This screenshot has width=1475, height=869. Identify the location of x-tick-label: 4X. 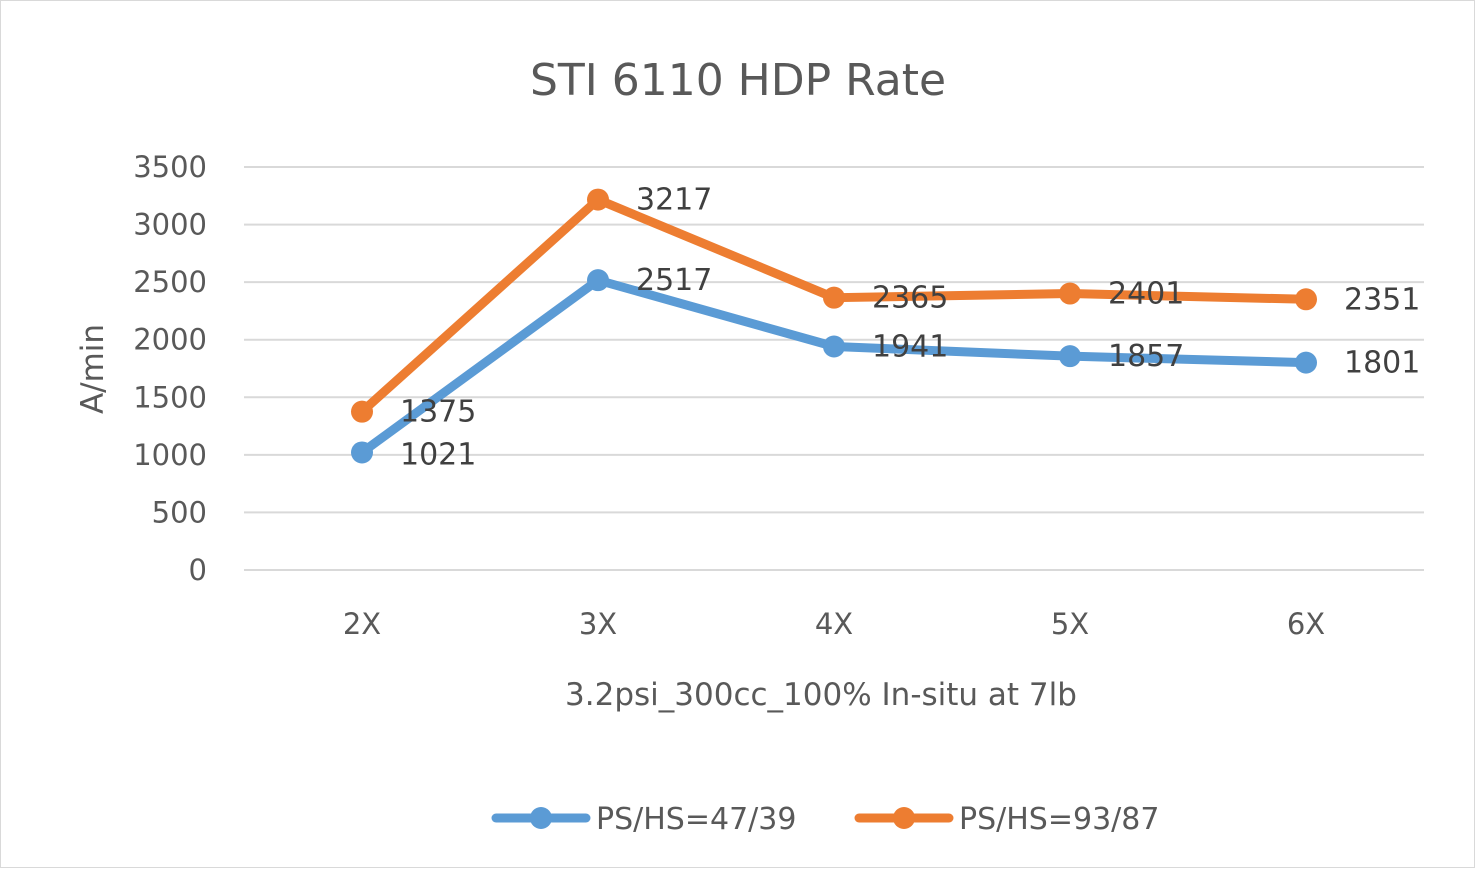
(834, 624).